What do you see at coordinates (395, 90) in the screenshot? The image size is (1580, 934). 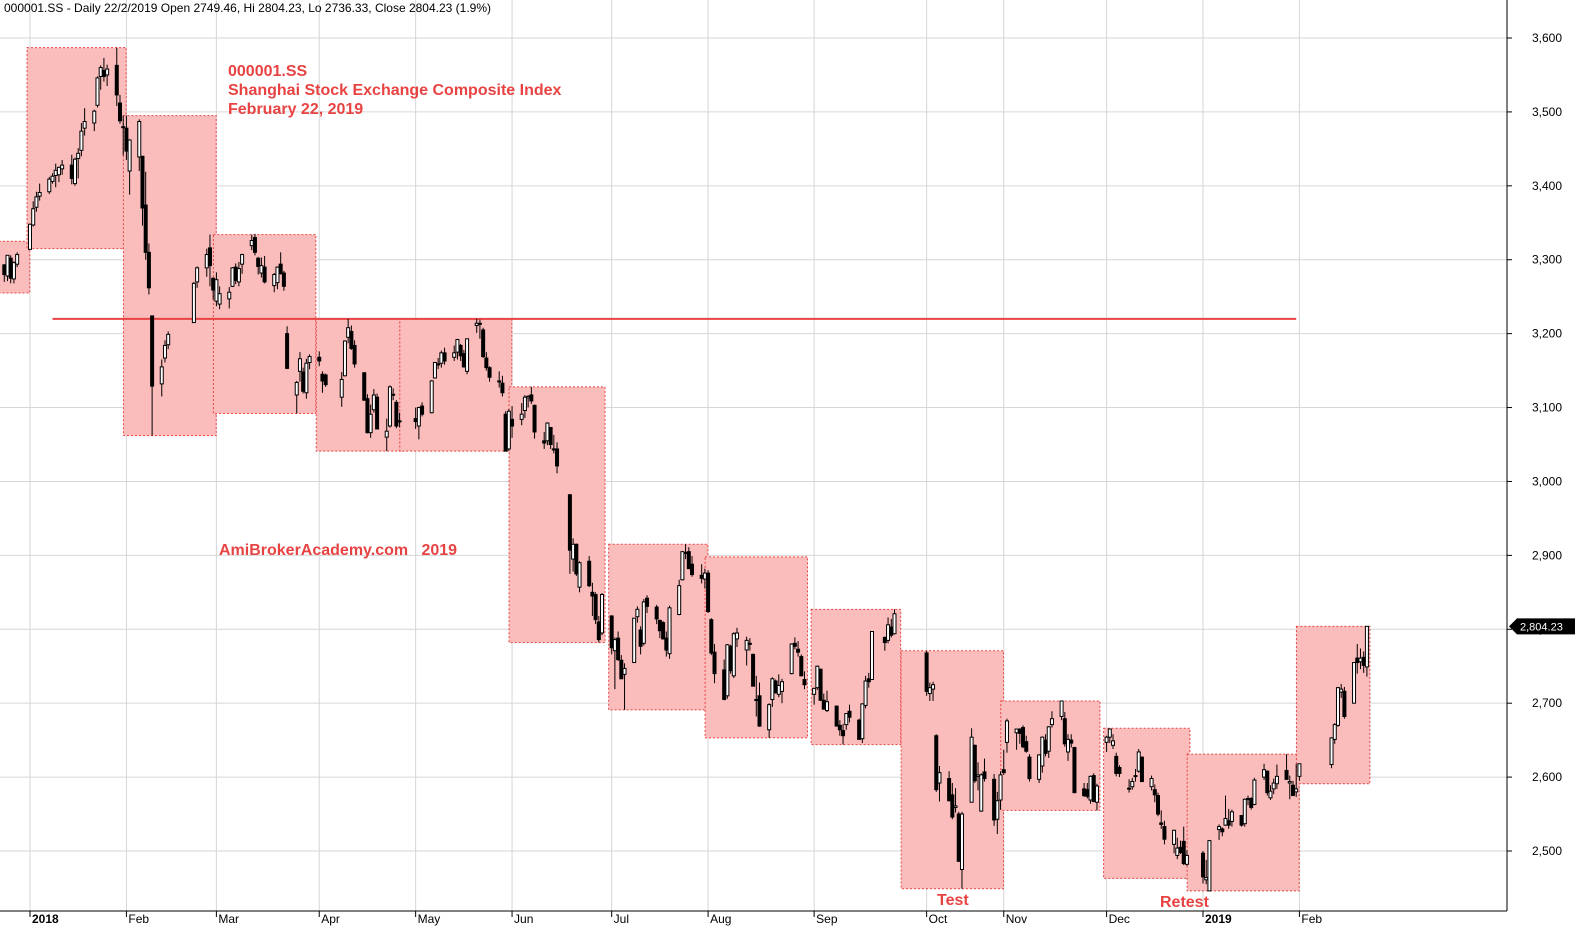 I see `chart-index-name: Shanghai Stock Exchange Composite Index` at bounding box center [395, 90].